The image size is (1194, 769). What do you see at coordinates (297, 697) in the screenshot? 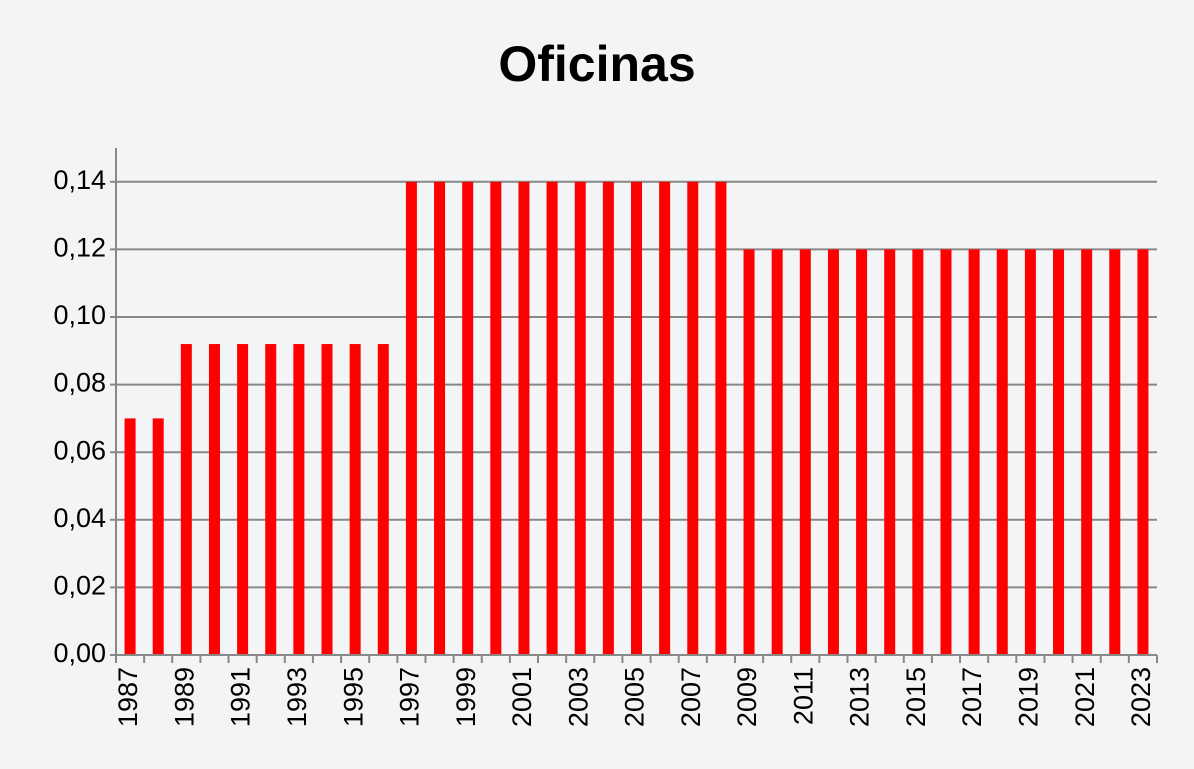
I see `x-tick-label: 1993` at bounding box center [297, 697].